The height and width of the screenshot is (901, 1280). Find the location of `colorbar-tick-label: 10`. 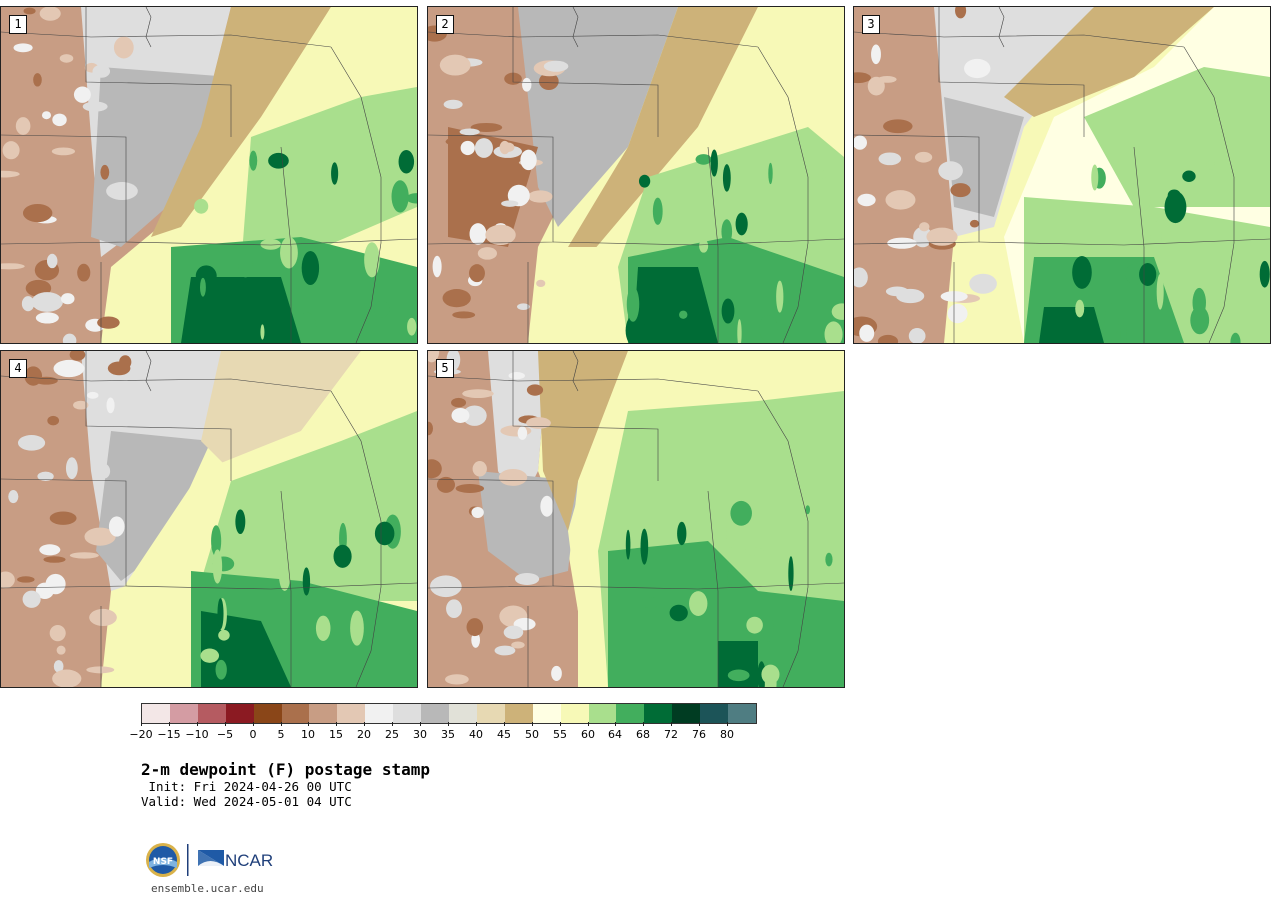

colorbar-tick-label: 10 is located at coordinates (308, 734).